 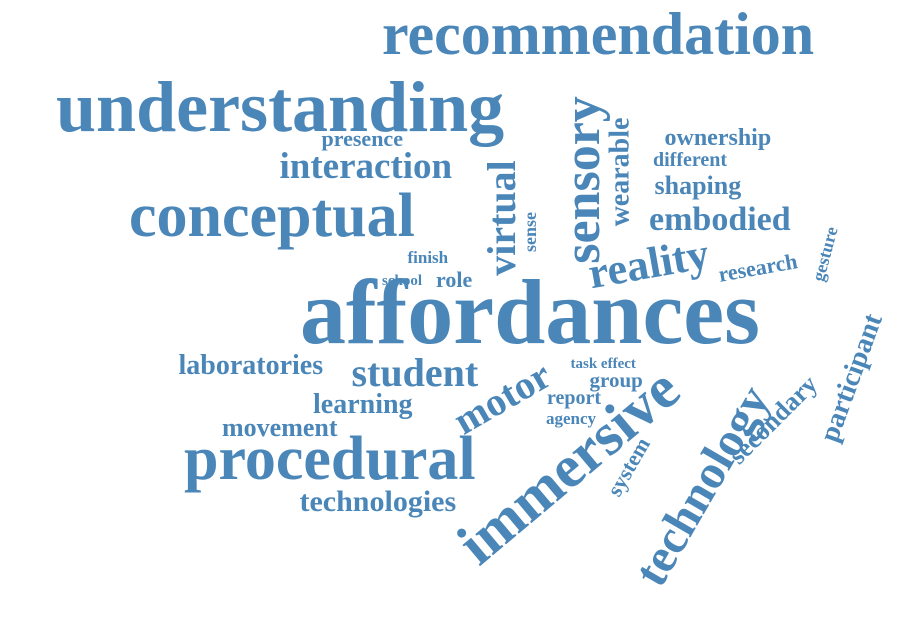 What do you see at coordinates (603, 363) in the screenshot?
I see `cloud-word: task effect` at bounding box center [603, 363].